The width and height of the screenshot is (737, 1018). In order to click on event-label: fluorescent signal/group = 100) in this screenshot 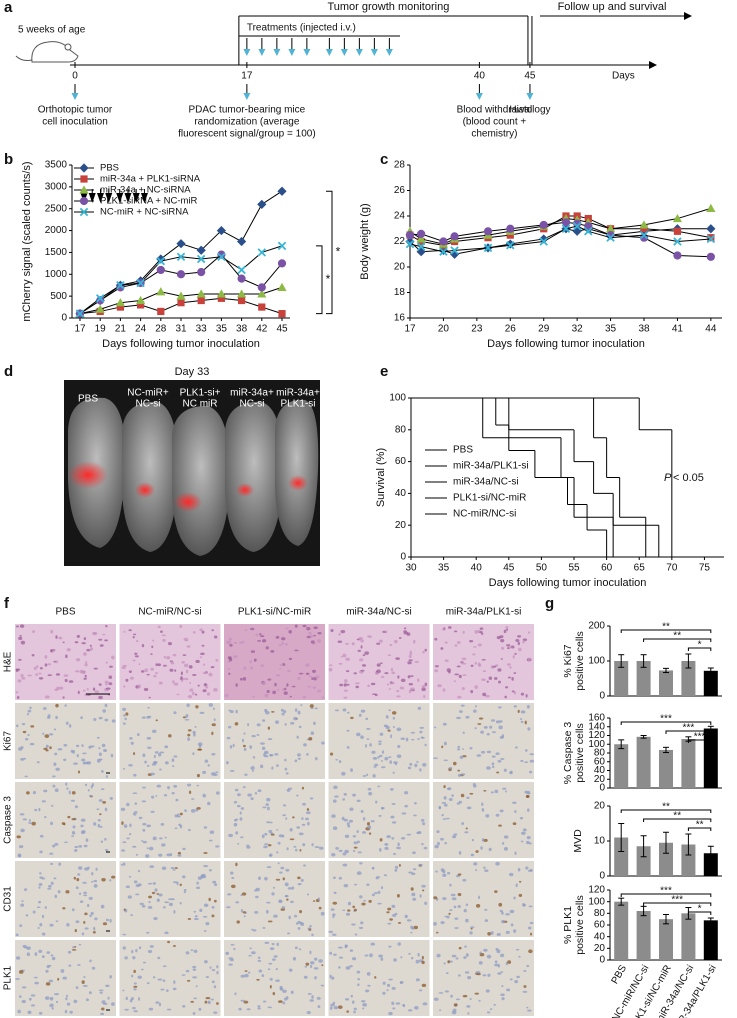, I will do `click(247, 134)`.